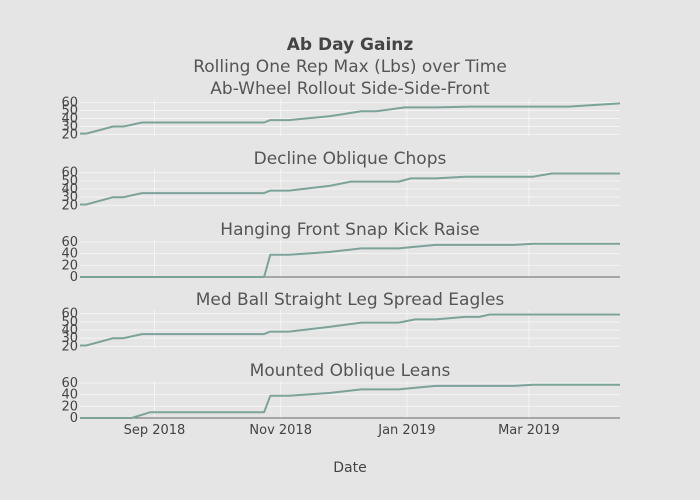  Describe the element at coordinates (350, 118) in the screenshot. I see `panel-1-series-line` at that location.